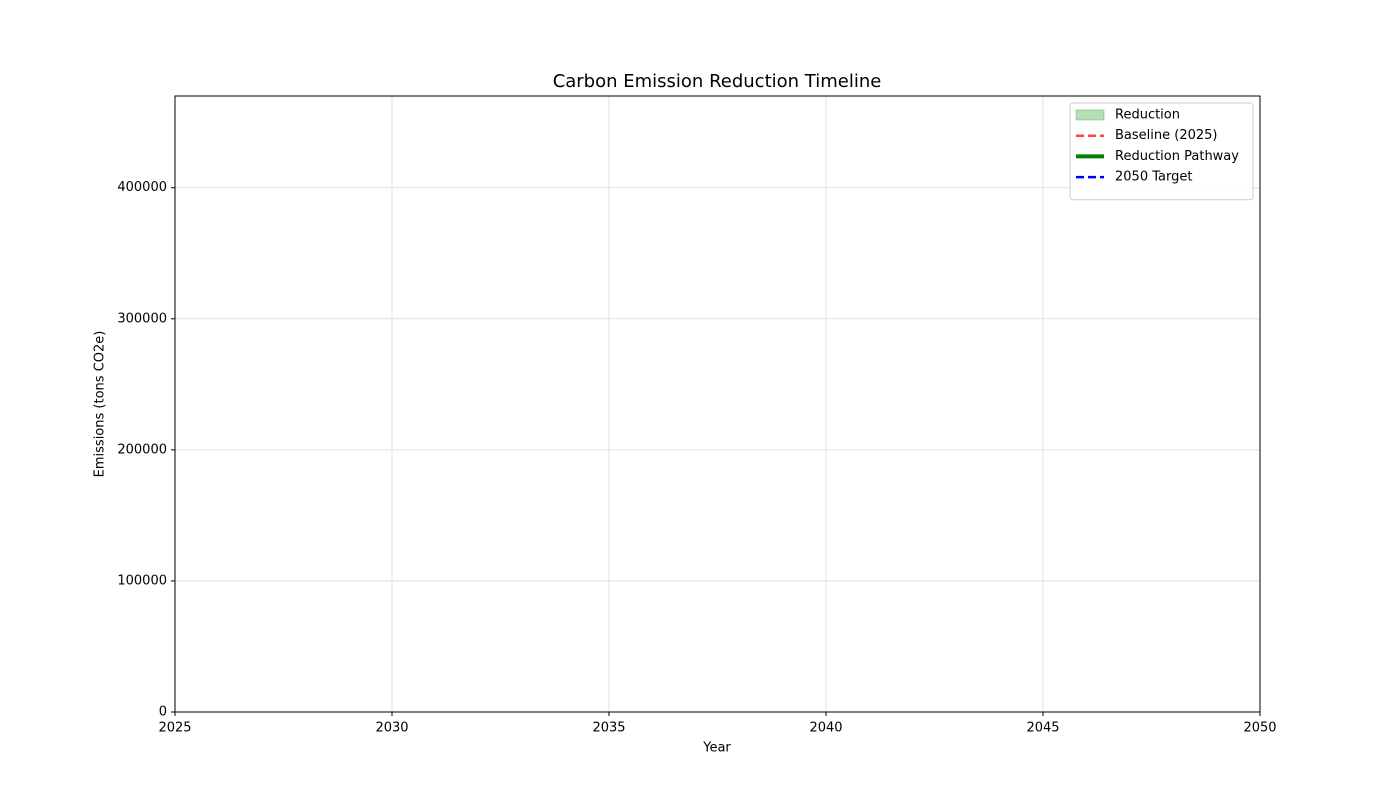 The height and width of the screenshot is (800, 1400). Describe the element at coordinates (100, 404) in the screenshot. I see `y-axis-label: Emissions (tons CO2e)` at that location.